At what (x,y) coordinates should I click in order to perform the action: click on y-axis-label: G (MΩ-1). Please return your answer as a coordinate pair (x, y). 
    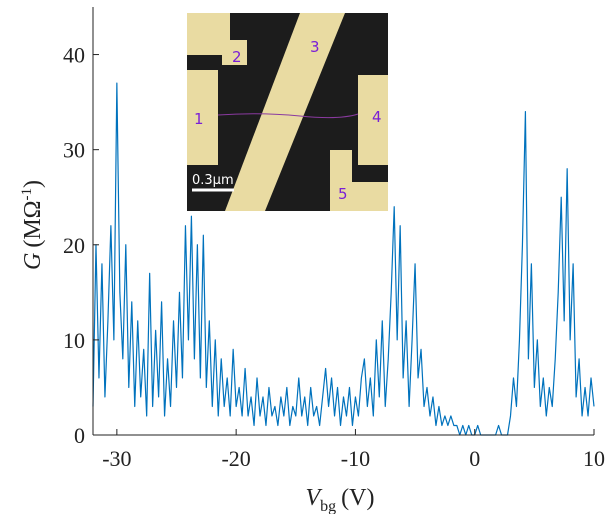
    Looking at the image, I should click on (32, 225).